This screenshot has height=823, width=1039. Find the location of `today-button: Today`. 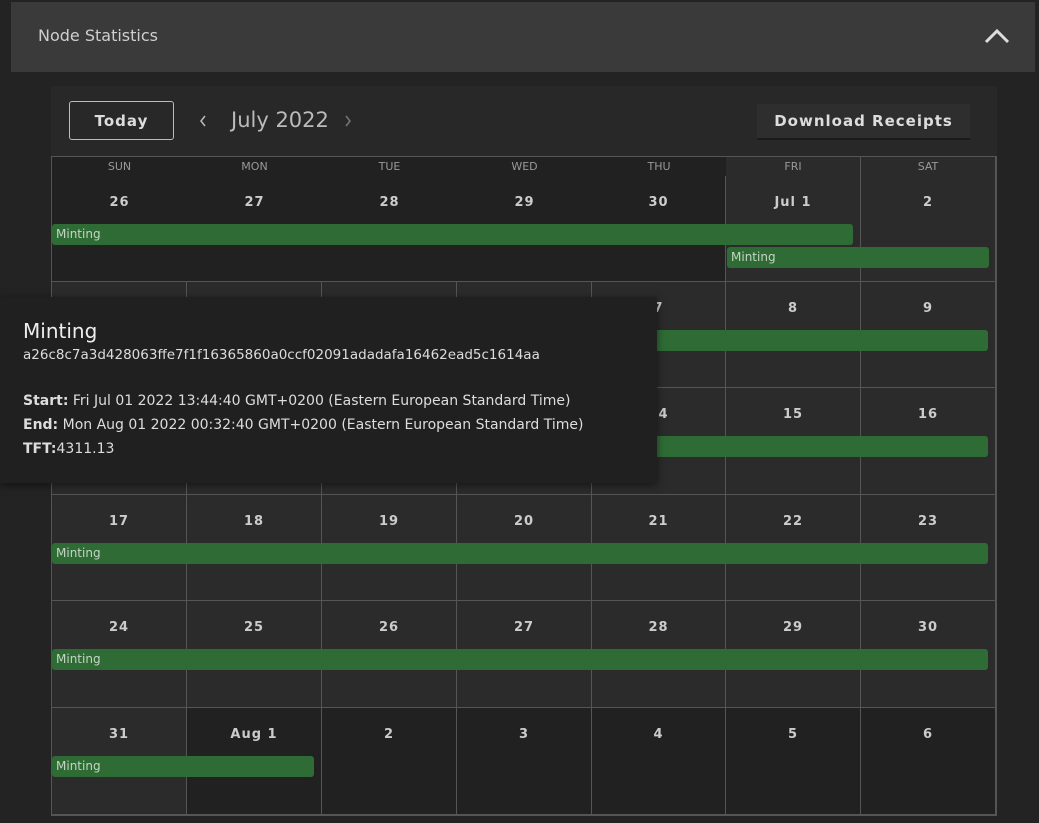

today-button: Today is located at coordinates (121, 120).